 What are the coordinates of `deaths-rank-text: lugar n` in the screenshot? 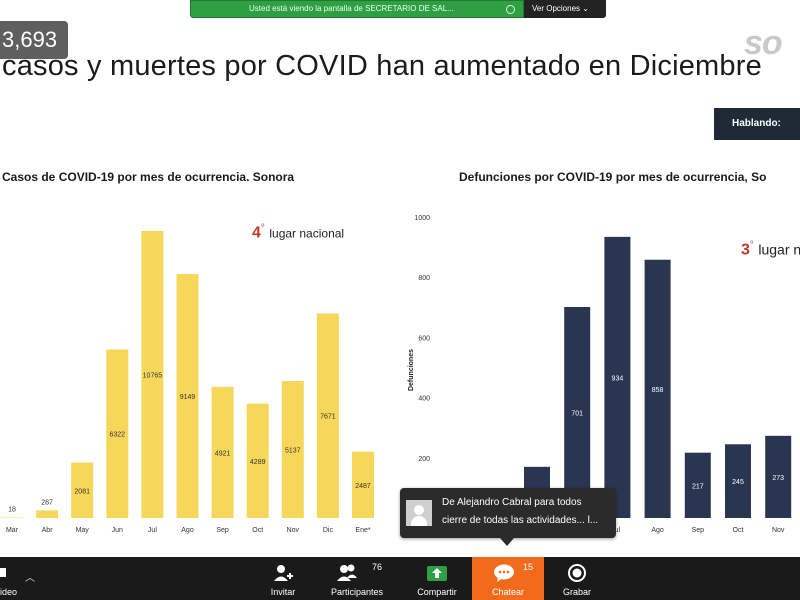 It's located at (779, 249).